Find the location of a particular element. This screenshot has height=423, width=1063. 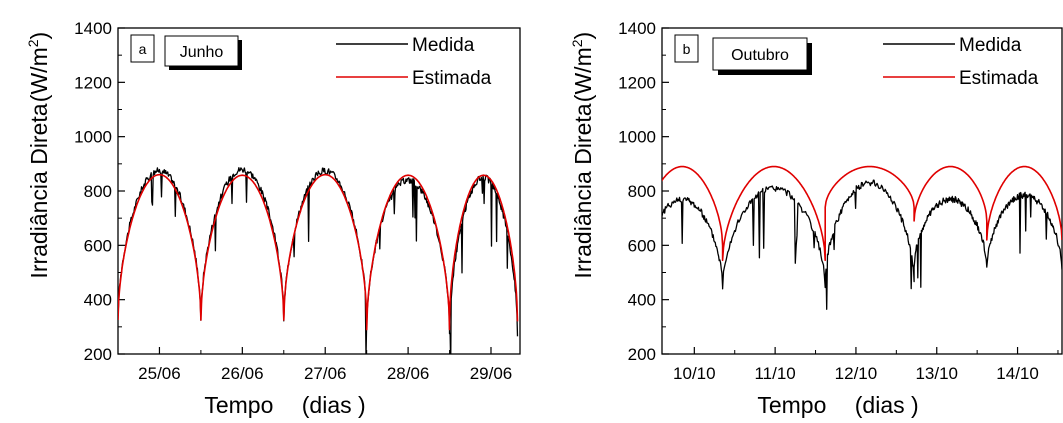

panel-b-month-box is located at coordinates (760, 54).